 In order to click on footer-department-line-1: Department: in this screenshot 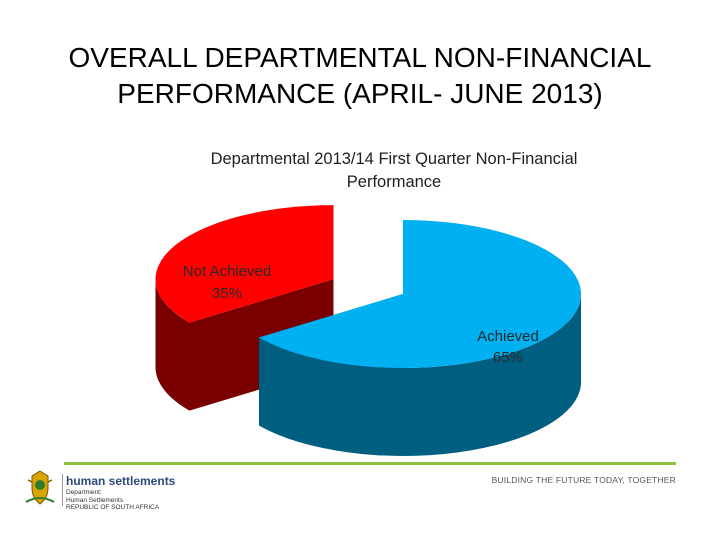, I will do `click(84, 492)`.